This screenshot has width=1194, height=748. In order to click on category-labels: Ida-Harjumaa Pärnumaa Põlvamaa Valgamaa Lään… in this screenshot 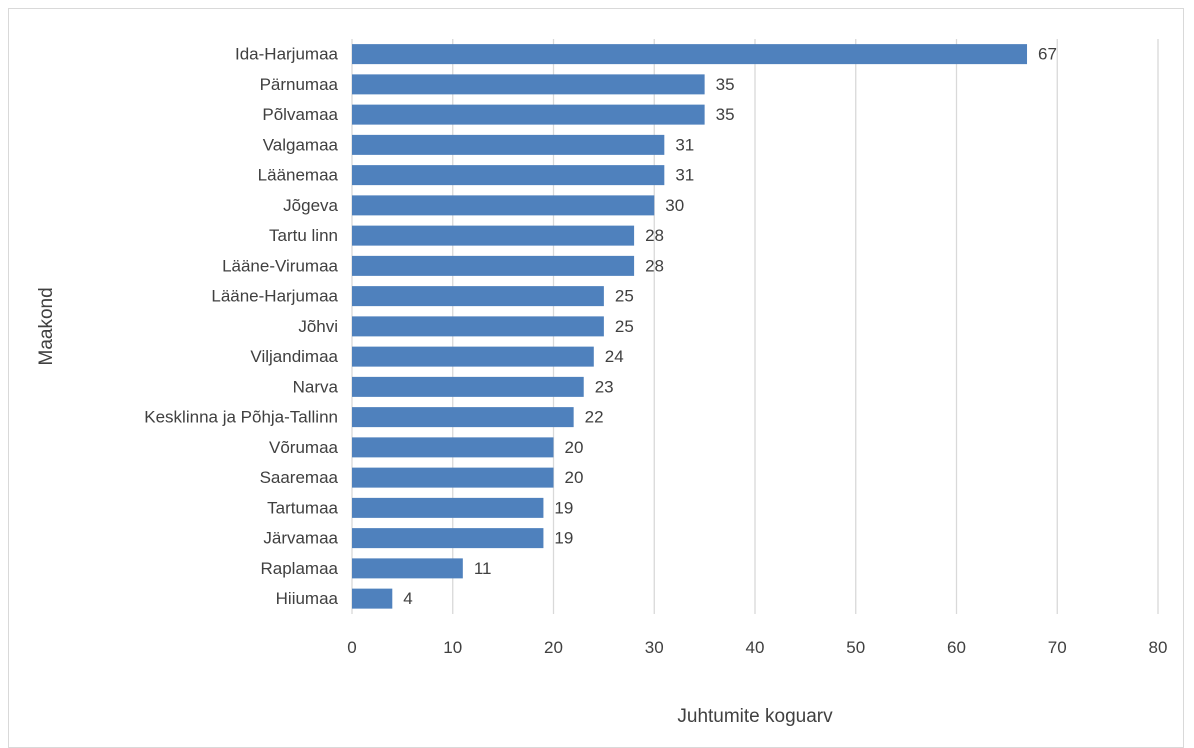, I will do `click(241, 327)`.